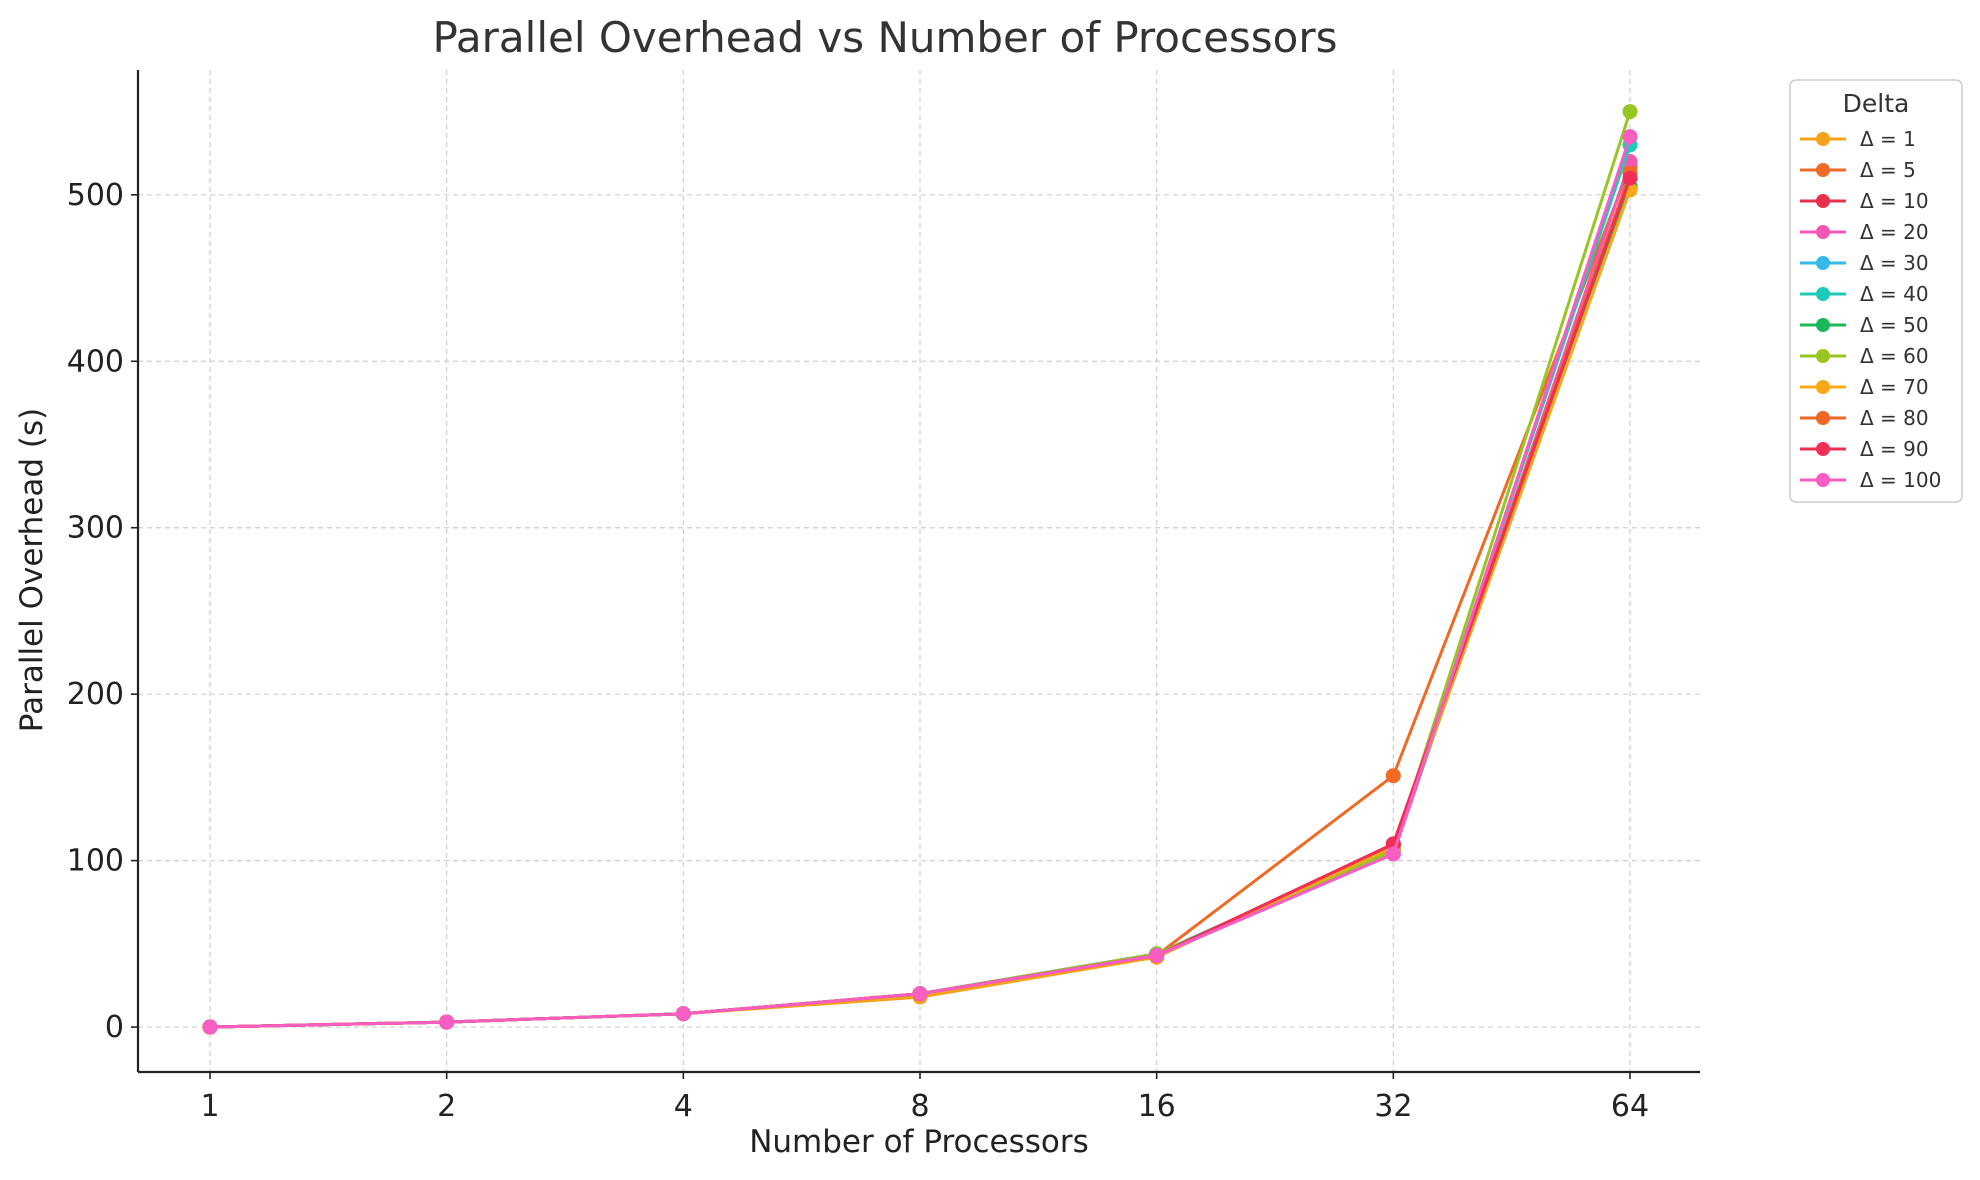 The height and width of the screenshot is (1180, 1980). Describe the element at coordinates (1894, 201) in the screenshot. I see `legend-label: Δ = 10` at that location.